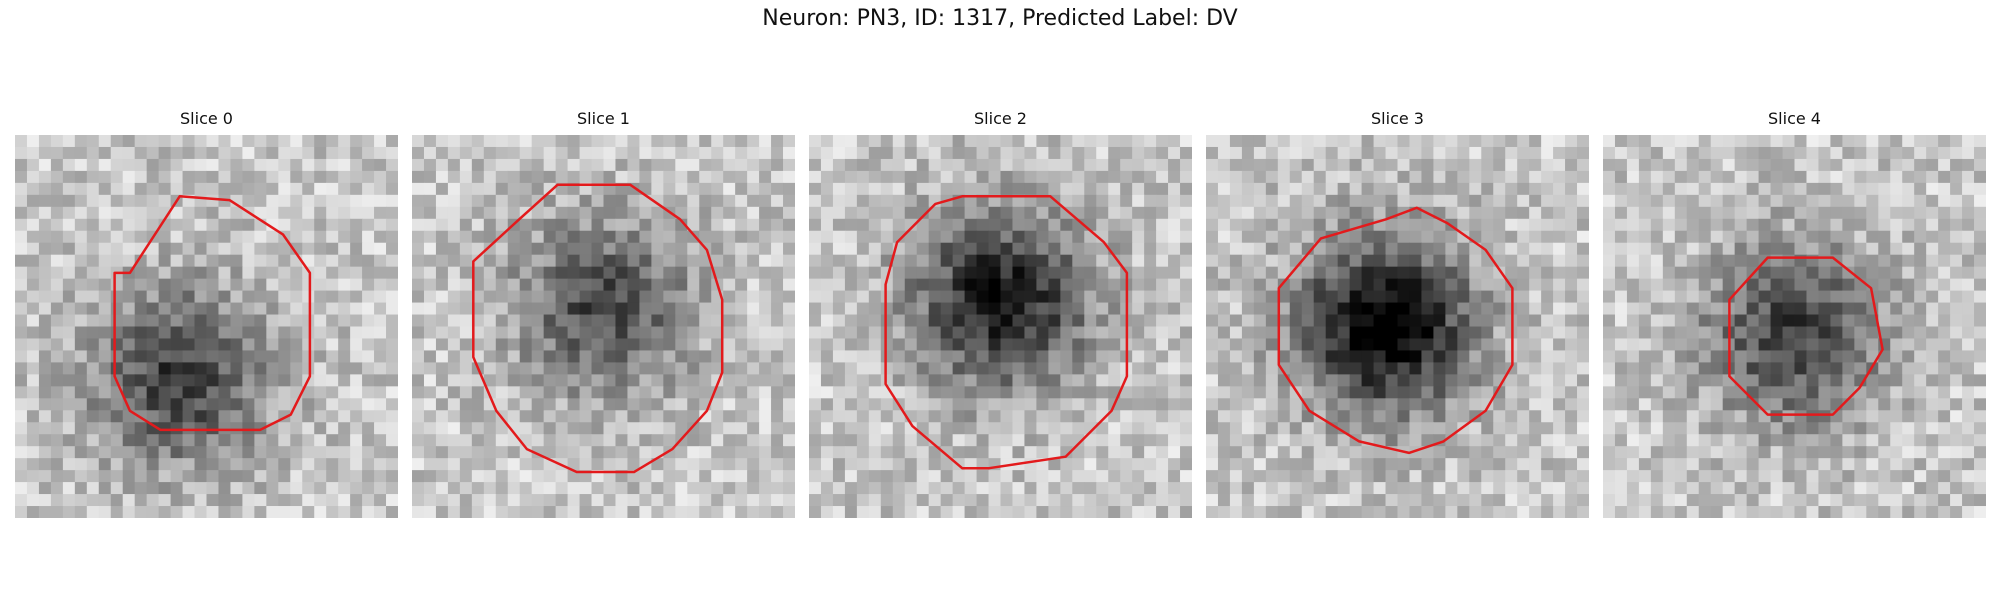 This screenshot has width=2000, height=600. I want to click on slice-panel-1: Slice 1, so click(603, 312).